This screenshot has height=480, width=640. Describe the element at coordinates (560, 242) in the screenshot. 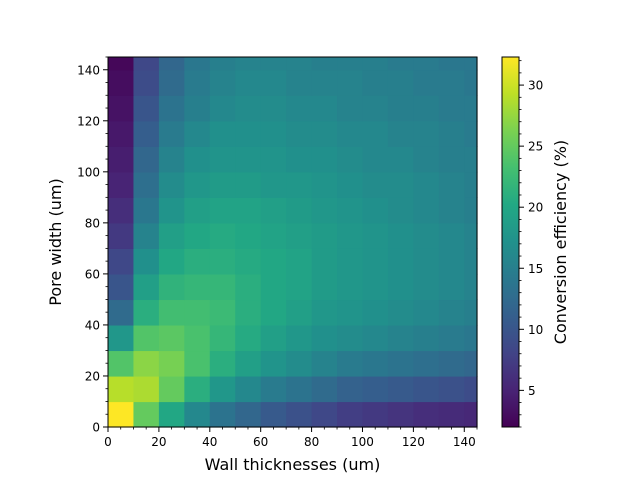

I see `colorbar-label: Conversion efficiency (%)` at that location.